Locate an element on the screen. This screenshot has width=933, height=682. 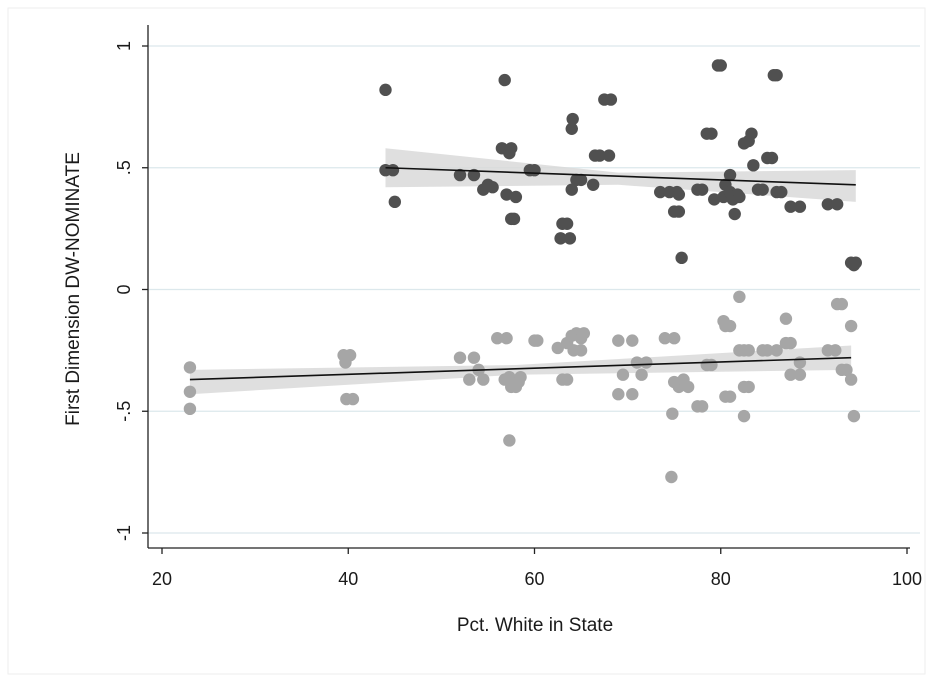
y-tick-label-0: -1 is located at coordinates (124, 533).